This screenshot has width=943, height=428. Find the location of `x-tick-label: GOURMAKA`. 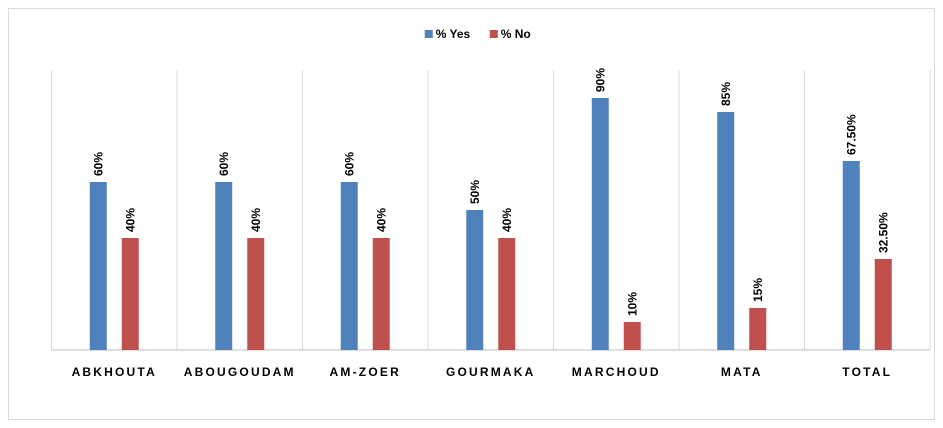

x-tick-label: GOURMAKA is located at coordinates (491, 372).